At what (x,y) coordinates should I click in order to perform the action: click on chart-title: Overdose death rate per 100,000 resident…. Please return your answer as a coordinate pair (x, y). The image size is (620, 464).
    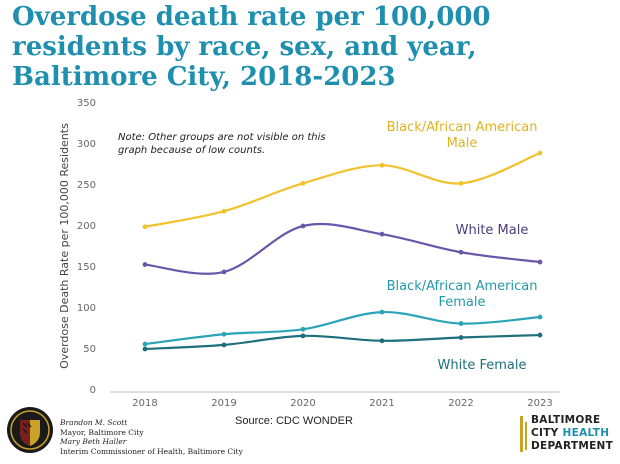
    Looking at the image, I should click on (251, 47).